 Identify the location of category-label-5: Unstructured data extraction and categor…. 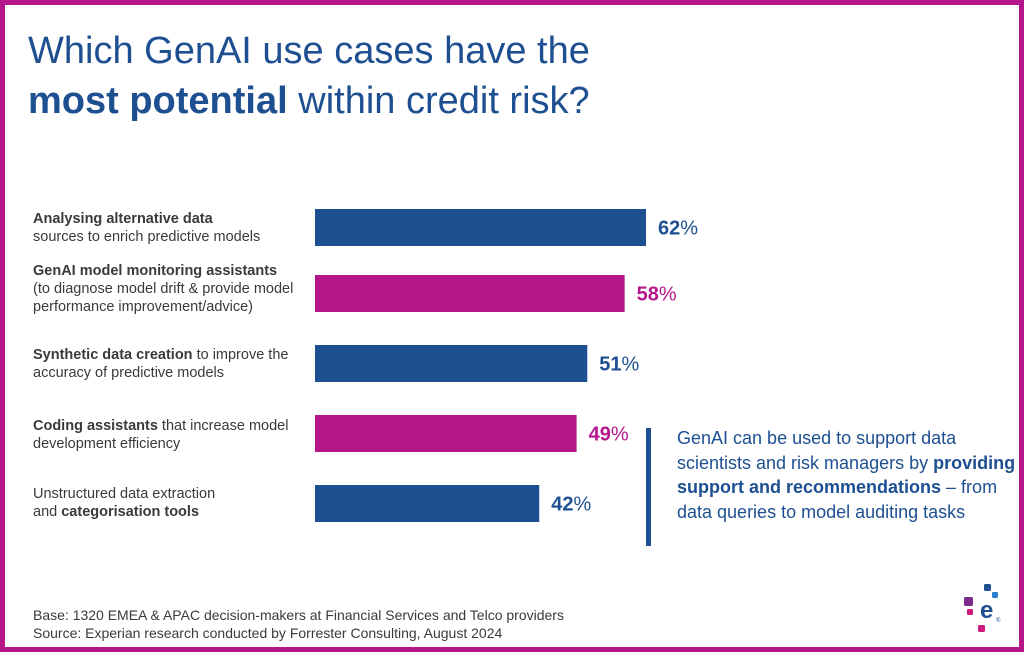
(133, 503).